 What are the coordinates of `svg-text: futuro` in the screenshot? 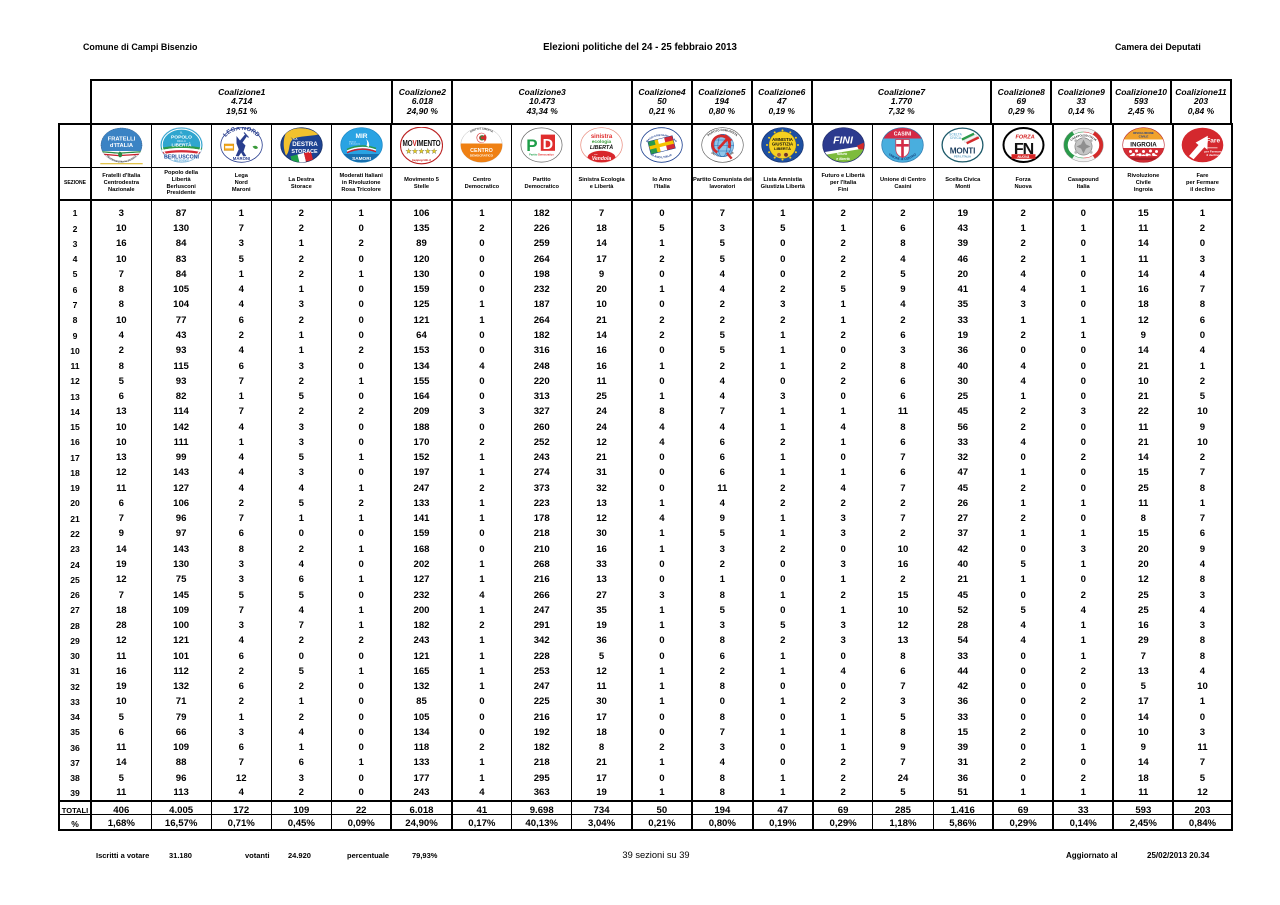 It's located at (841, 153).